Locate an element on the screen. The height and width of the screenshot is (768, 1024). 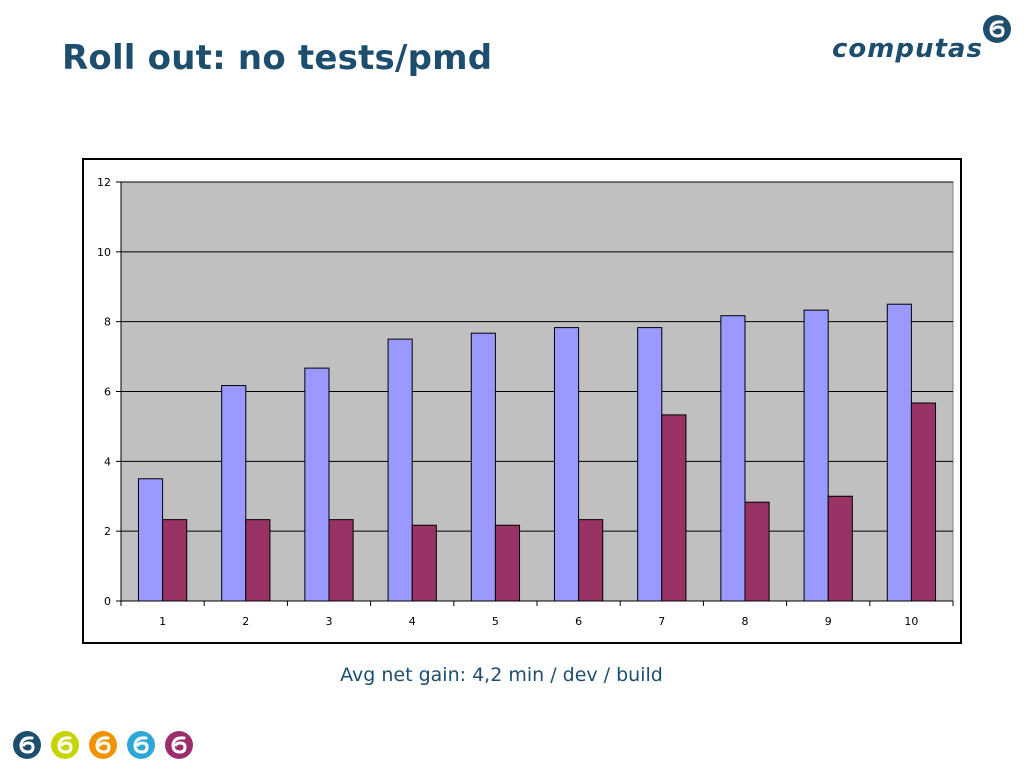
x-tick-label: 2 is located at coordinates (245, 621).